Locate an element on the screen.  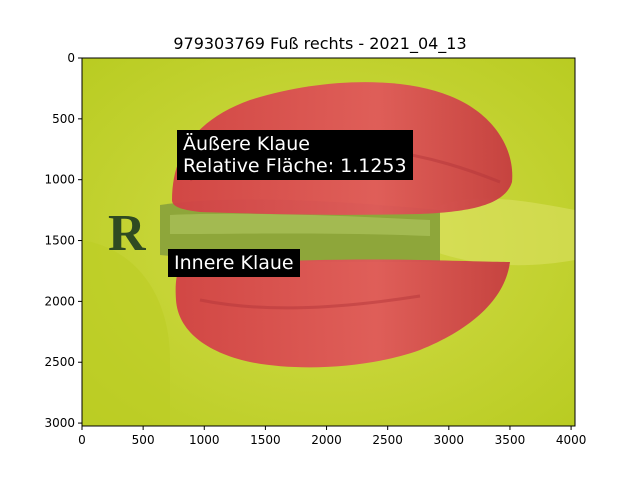
y-tick-label: 500 is located at coordinates (63, 119).